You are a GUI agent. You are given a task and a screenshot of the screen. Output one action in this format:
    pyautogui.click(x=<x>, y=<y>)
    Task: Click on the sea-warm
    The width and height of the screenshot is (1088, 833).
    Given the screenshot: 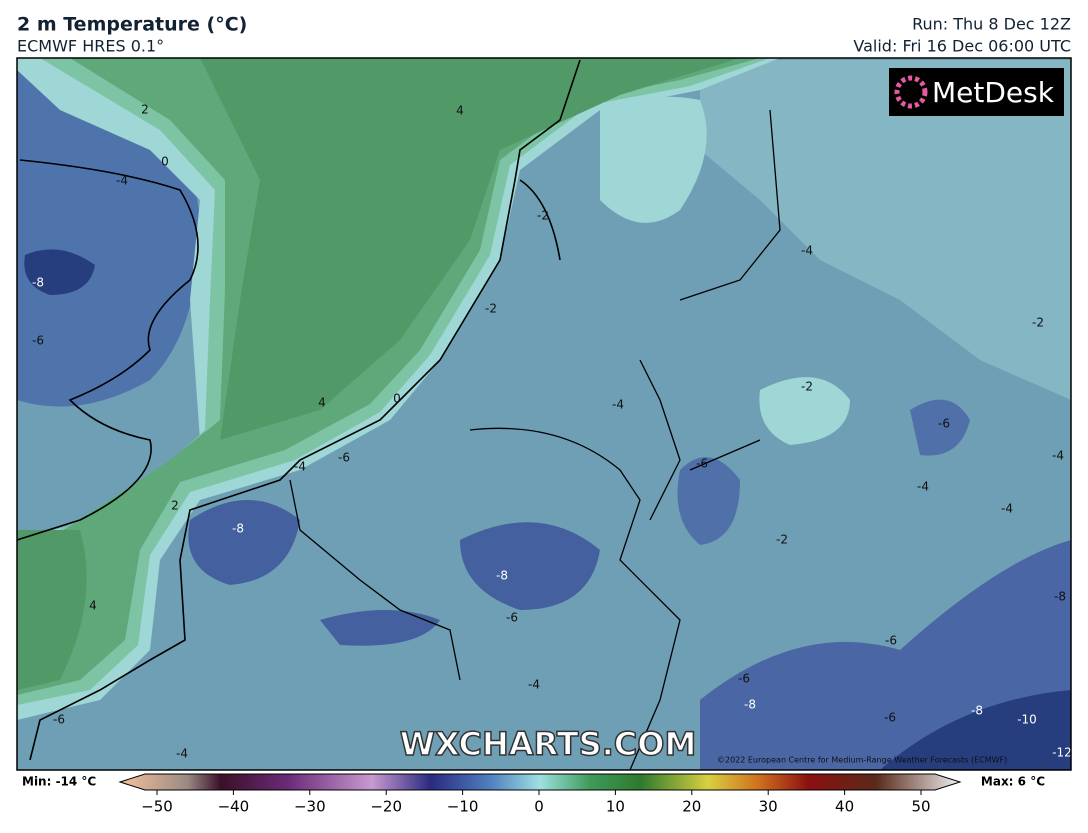 What is the action you would take?
    pyautogui.click(x=52, y=610)
    